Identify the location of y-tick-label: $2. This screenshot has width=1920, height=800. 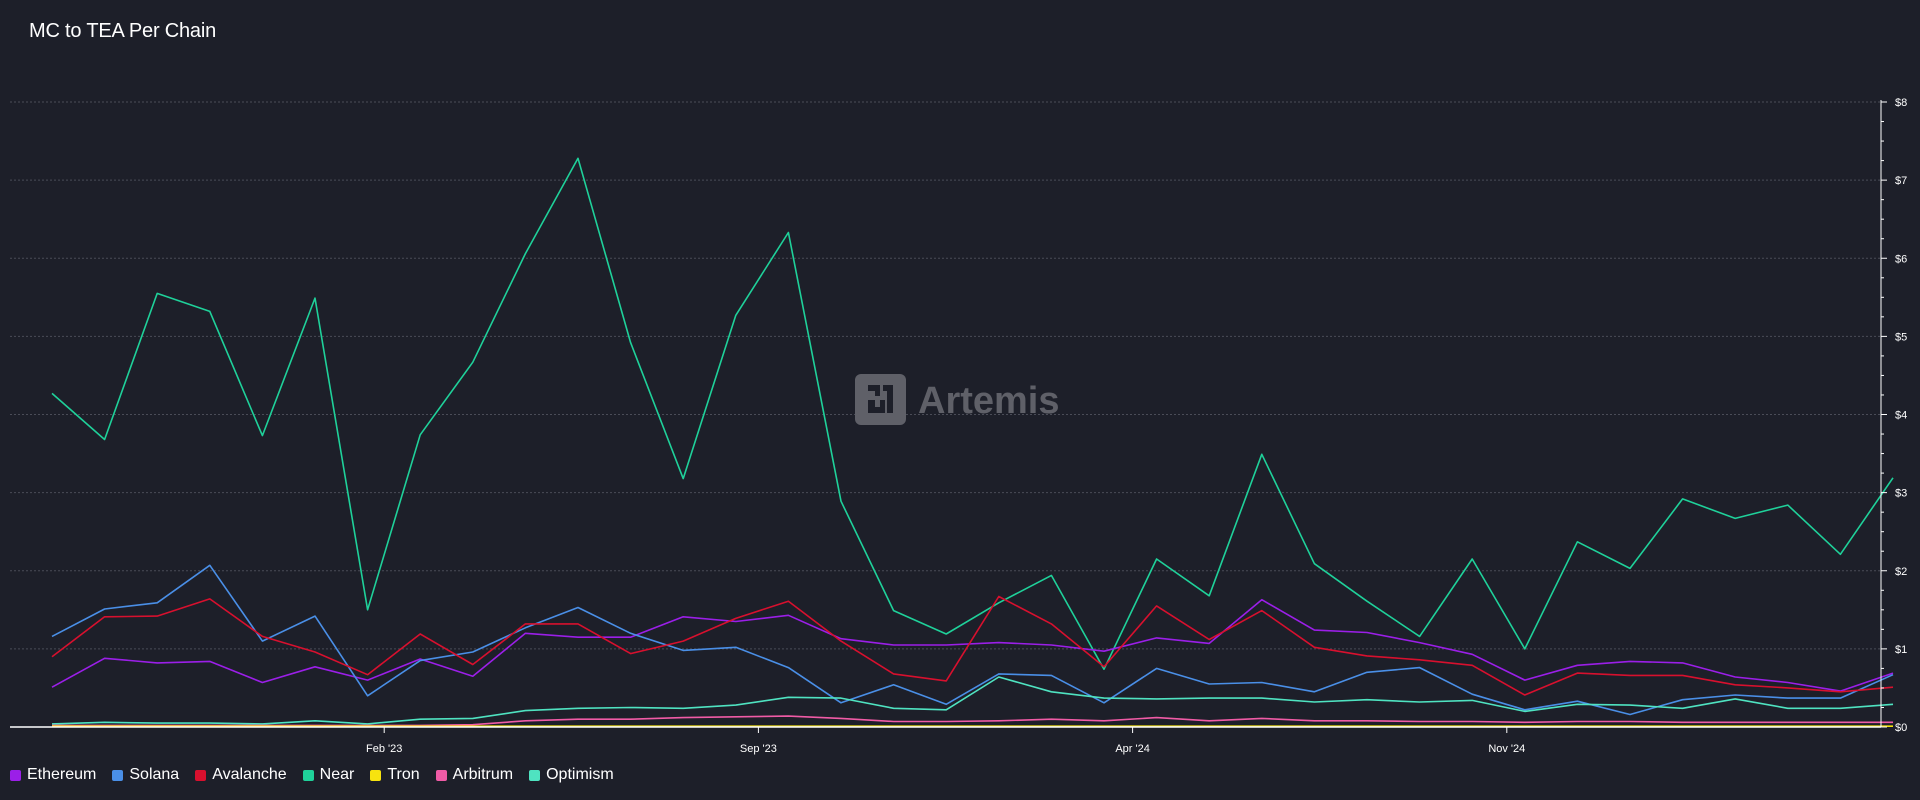
(1901, 572).